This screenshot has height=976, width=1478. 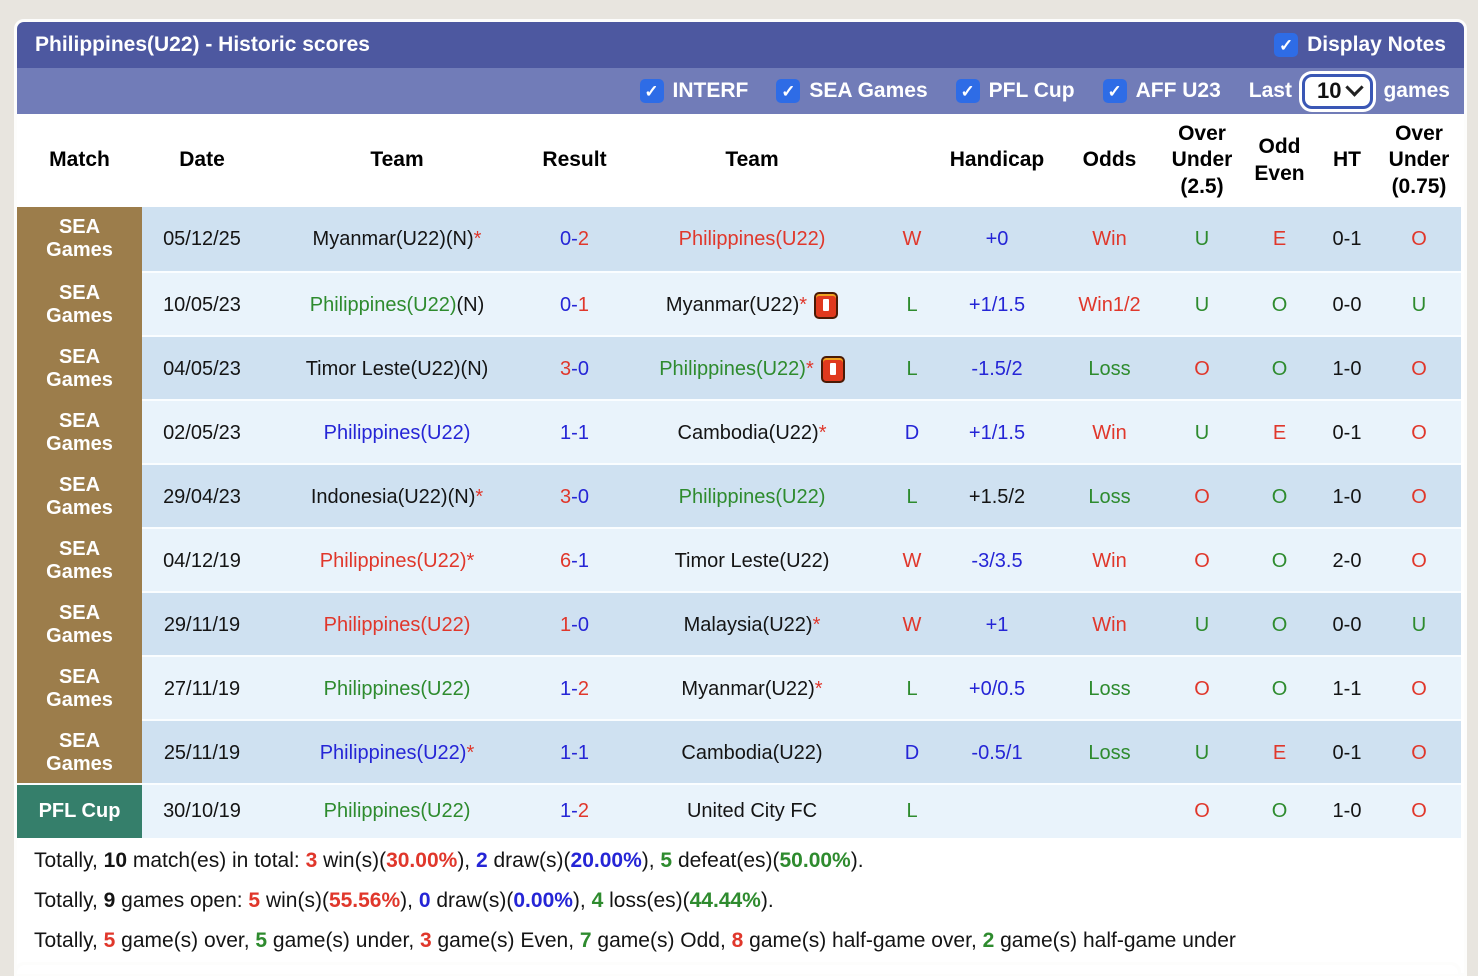 I want to click on last-games-select: 10, so click(x=1337, y=91).